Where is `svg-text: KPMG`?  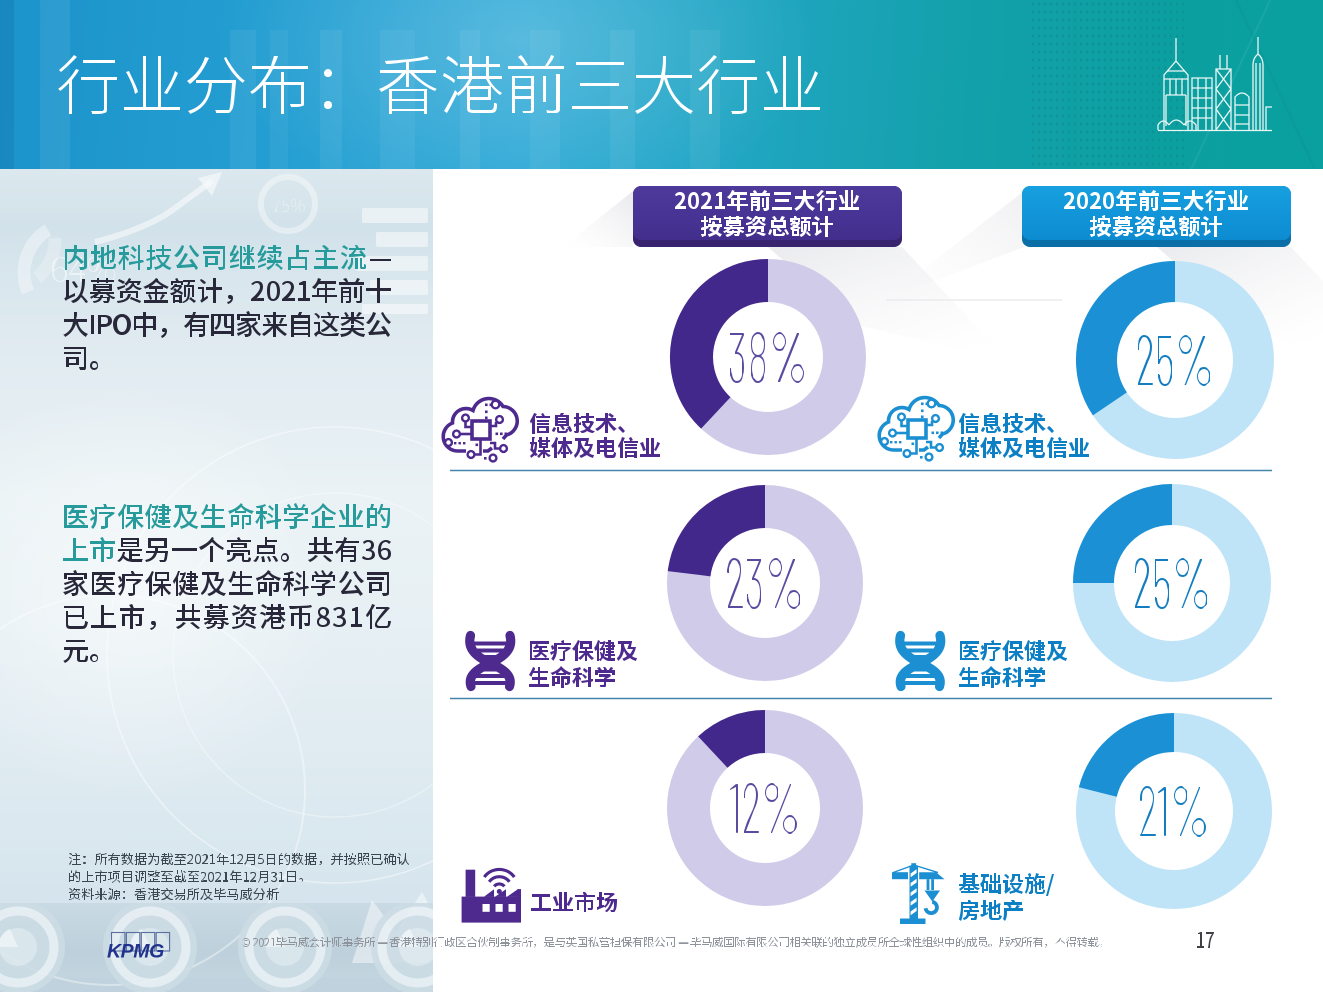 svg-text: KPMG is located at coordinates (135, 952).